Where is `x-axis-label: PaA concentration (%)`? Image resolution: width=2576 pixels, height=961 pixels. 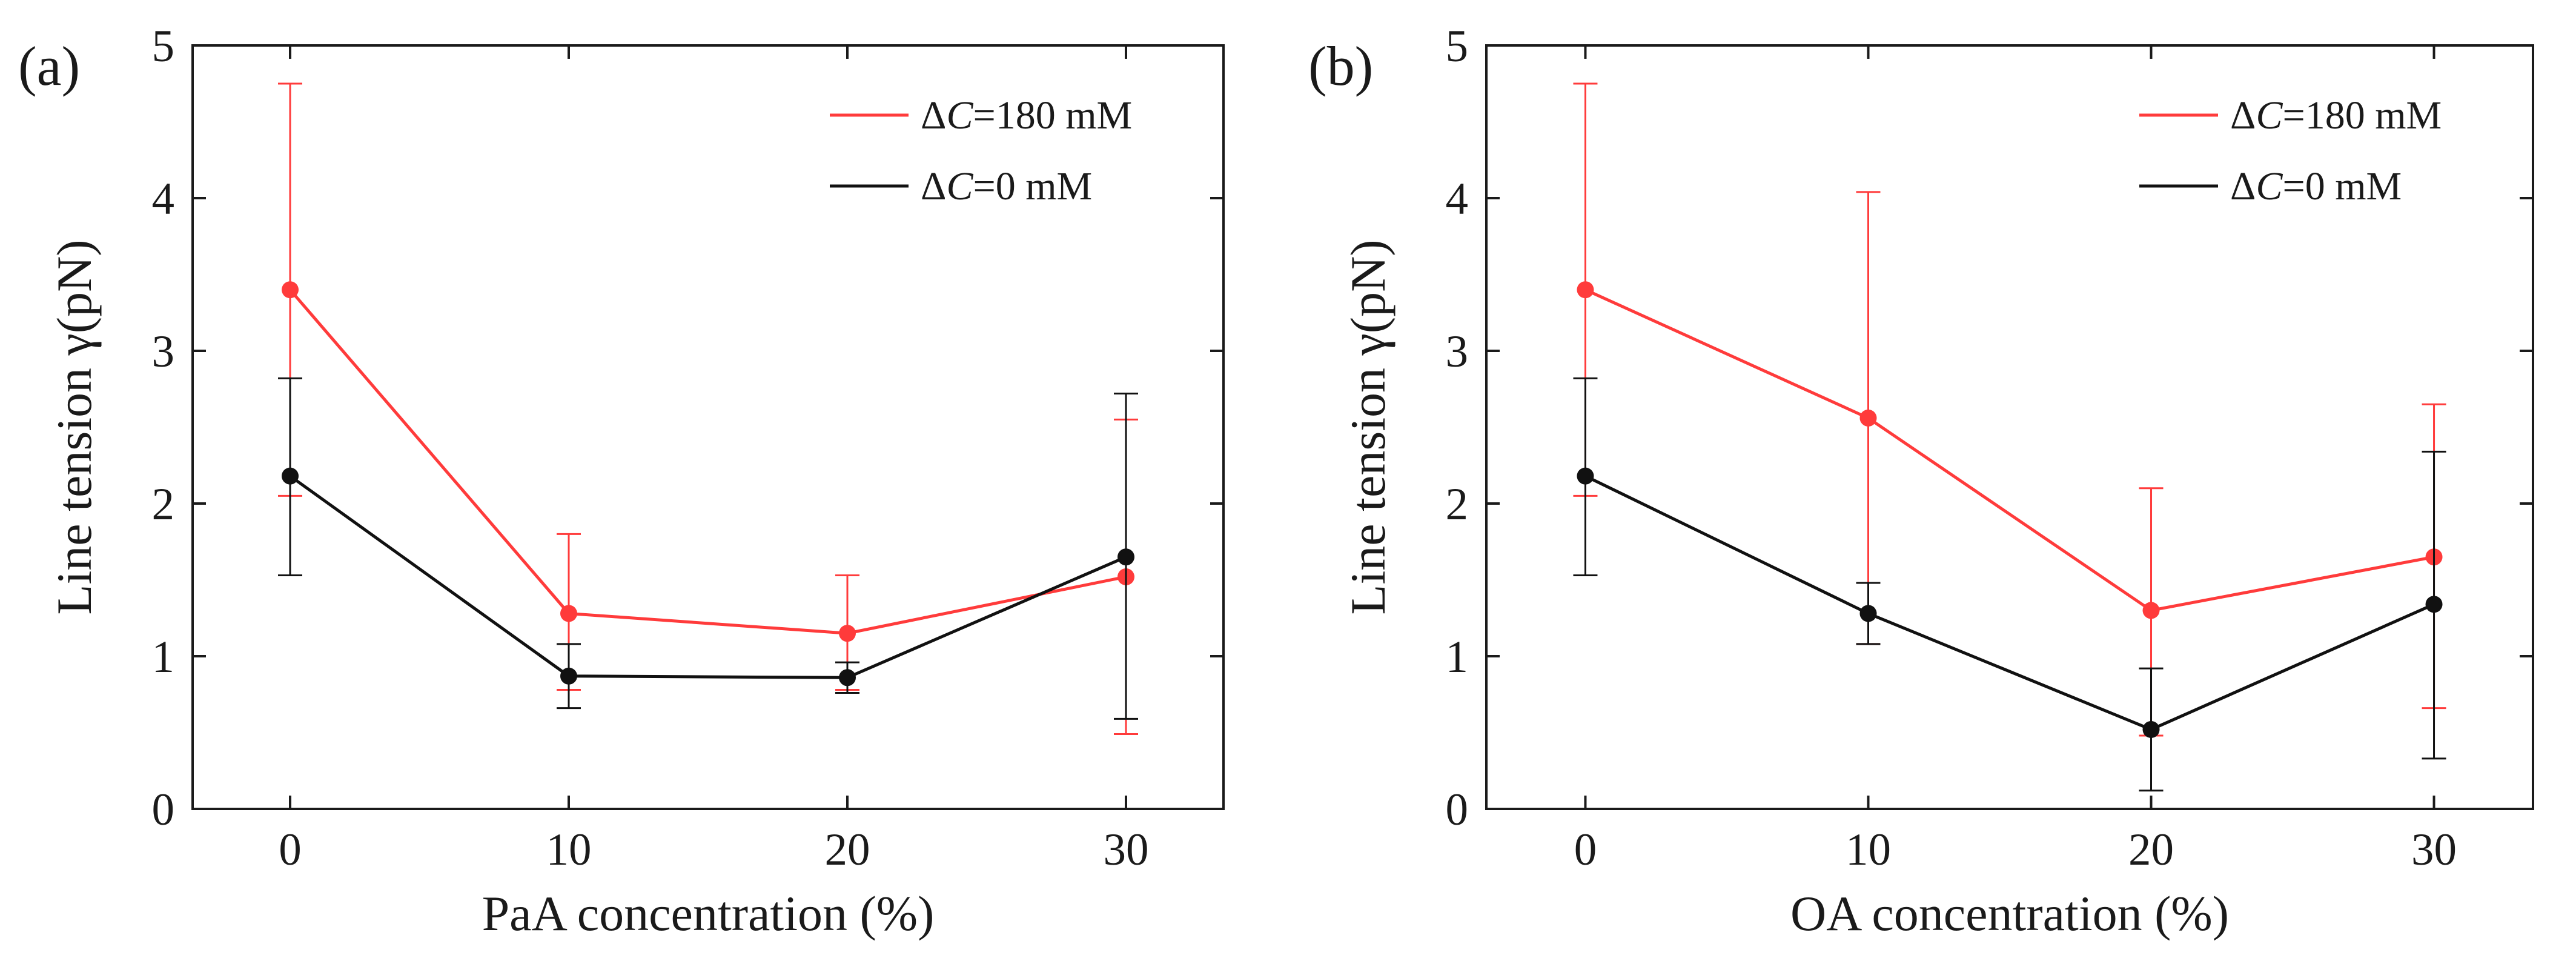 x-axis-label: PaA concentration (%) is located at coordinates (708, 913).